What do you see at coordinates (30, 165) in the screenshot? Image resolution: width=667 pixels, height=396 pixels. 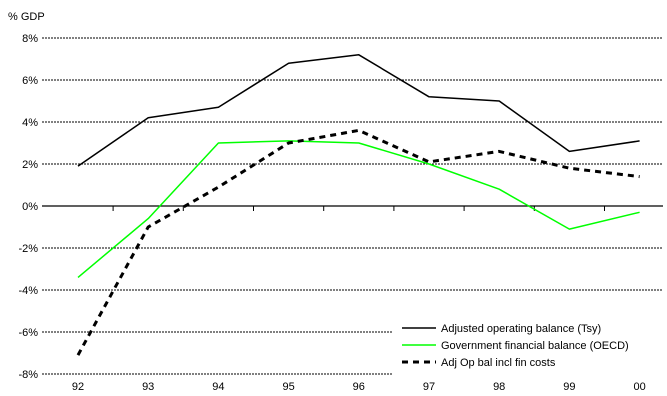 I see `y-tick-label: 2%` at bounding box center [30, 165].